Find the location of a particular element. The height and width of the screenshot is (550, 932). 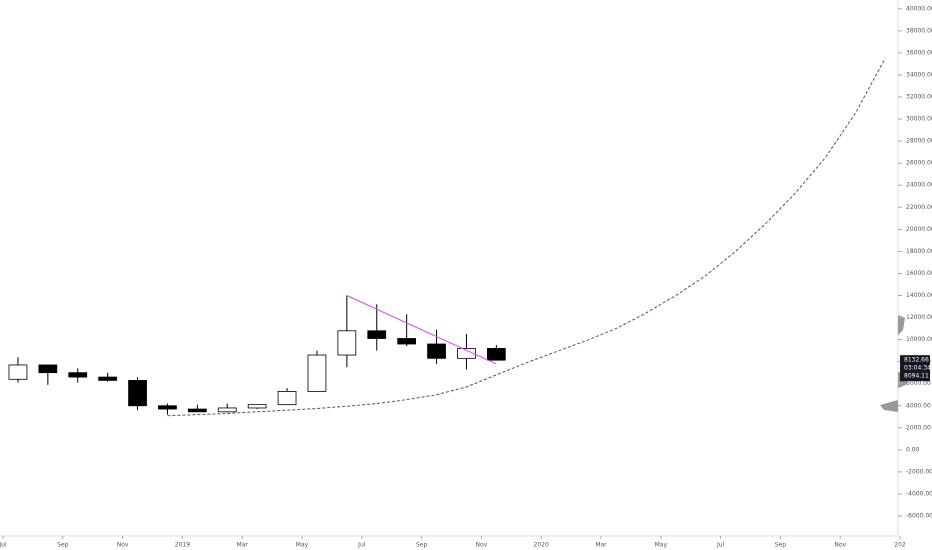

y-tick-label: 10000.00 is located at coordinates (919, 339).